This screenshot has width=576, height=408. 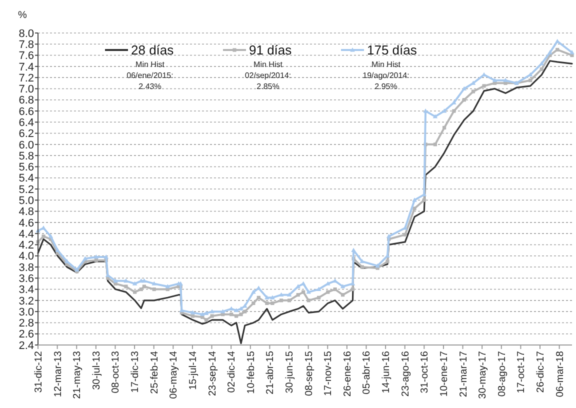 I want to click on legend-label: 175 días, so click(x=392, y=50).